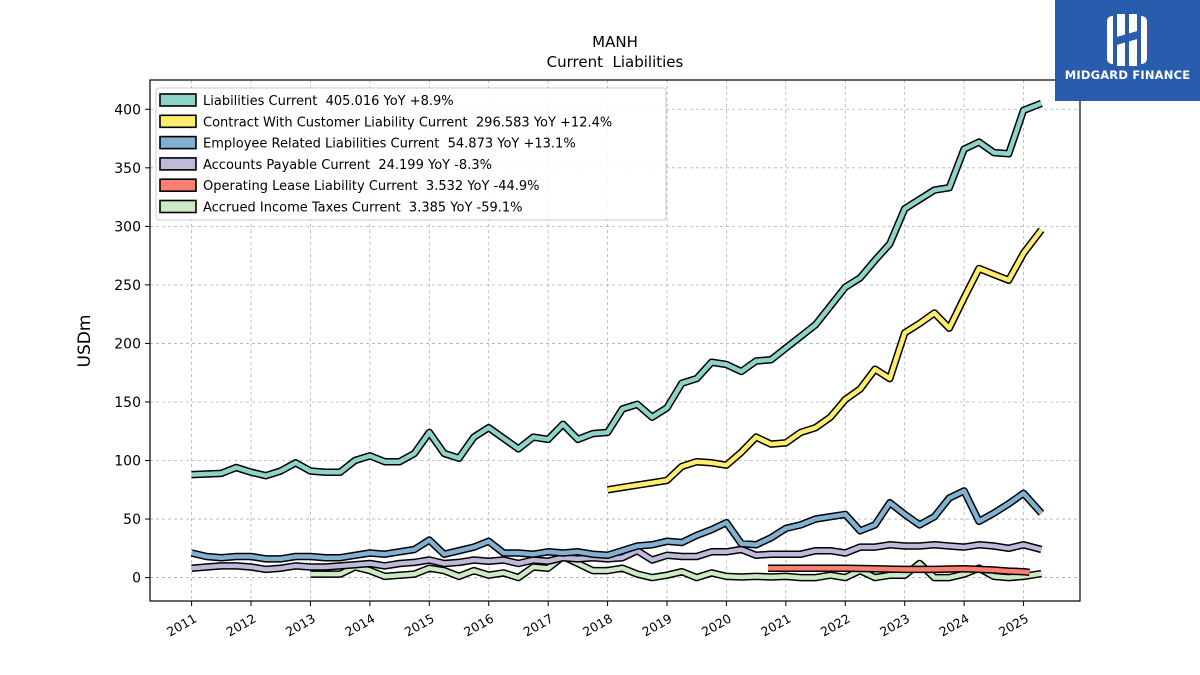 The height and width of the screenshot is (675, 1200). What do you see at coordinates (181, 625) in the screenshot?
I see `x-tick-label: 2011` at bounding box center [181, 625].